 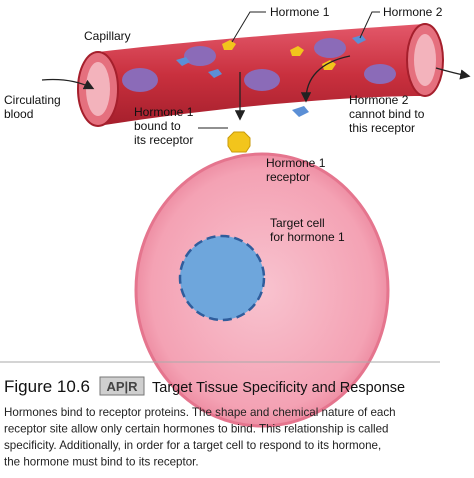 I want to click on badge-box, so click(x=122, y=386).